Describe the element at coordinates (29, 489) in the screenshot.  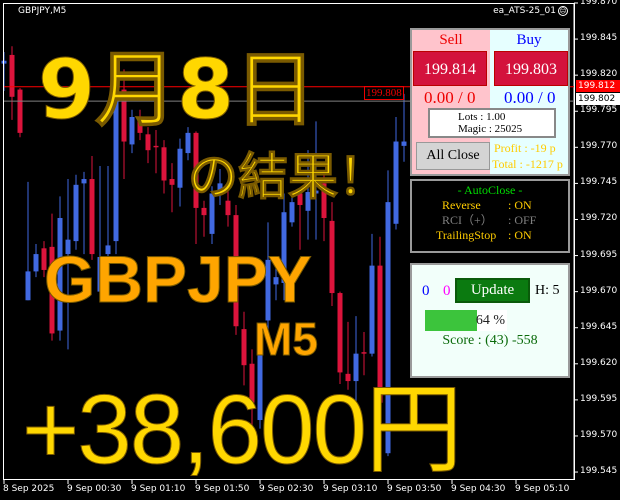
I see `time-axis-label: 8 Sep 2025` at that location.